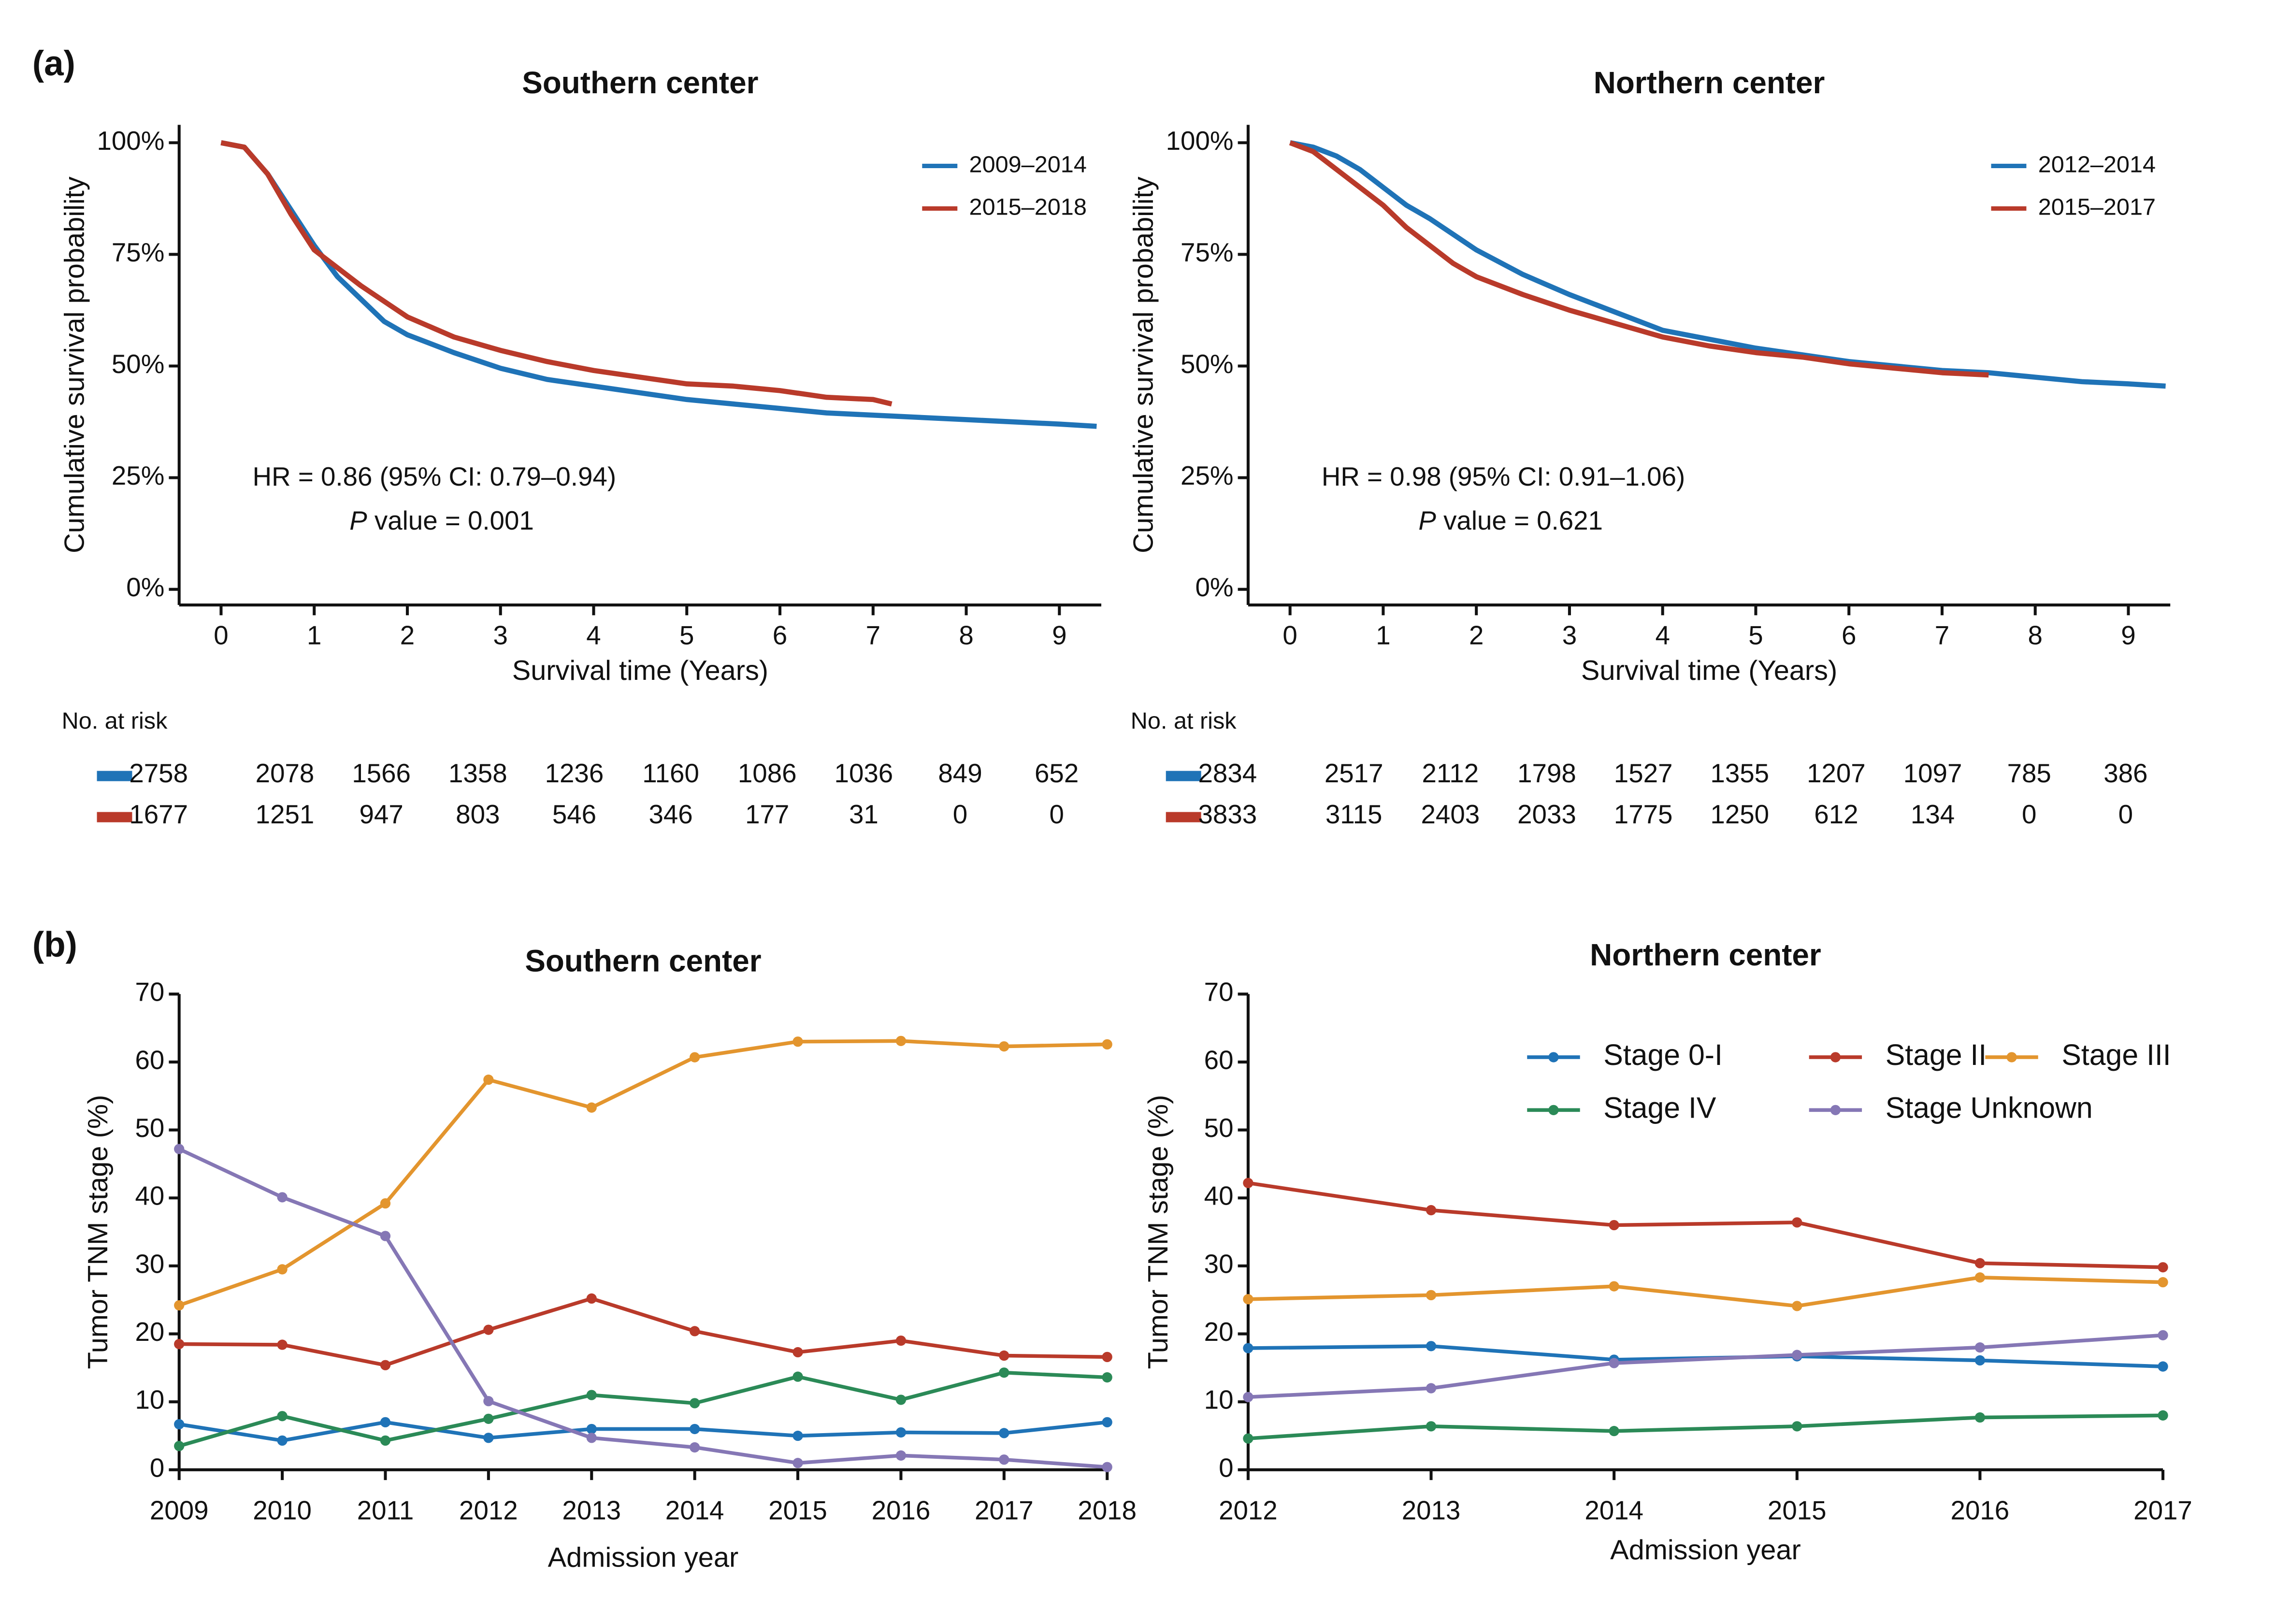 The width and height of the screenshot is (2276, 1624). Describe the element at coordinates (1933, 814) in the screenshot. I see `risk-count: 134` at that location.